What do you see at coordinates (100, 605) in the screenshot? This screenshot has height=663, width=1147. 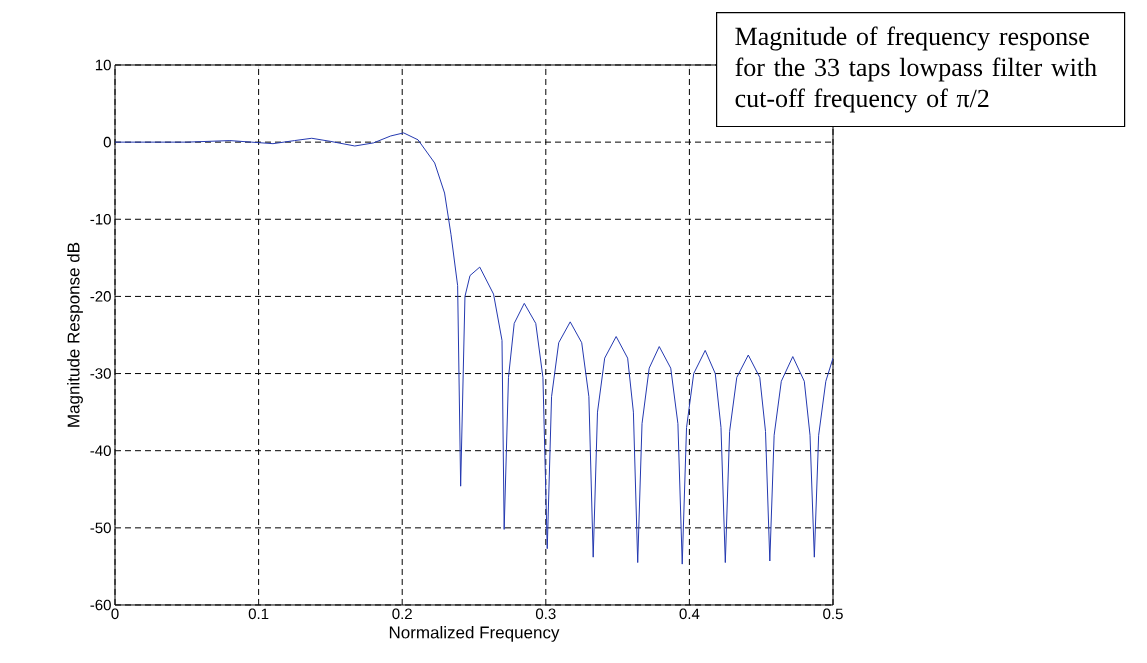 I see `y-tick-label: -60` at bounding box center [100, 605].